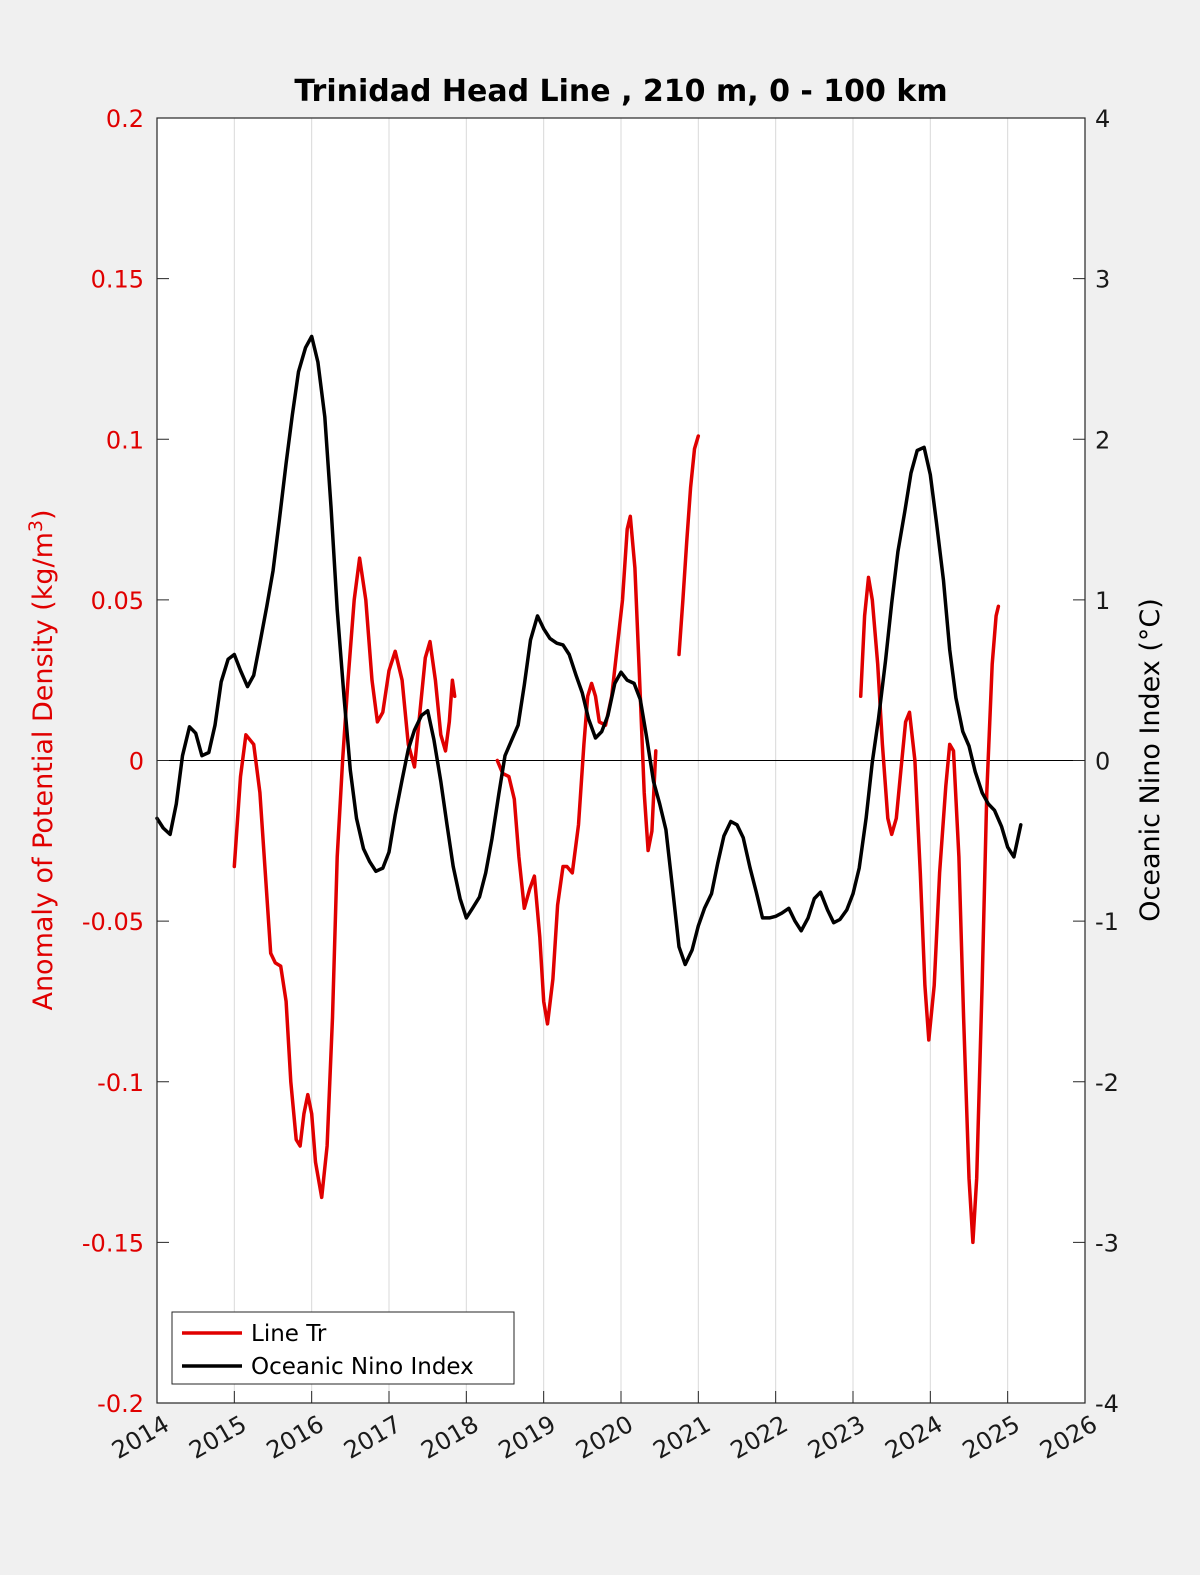  What do you see at coordinates (1150, 760) in the screenshot?
I see `right-axis-label: Oceanic Nino Index (°C)` at bounding box center [1150, 760].